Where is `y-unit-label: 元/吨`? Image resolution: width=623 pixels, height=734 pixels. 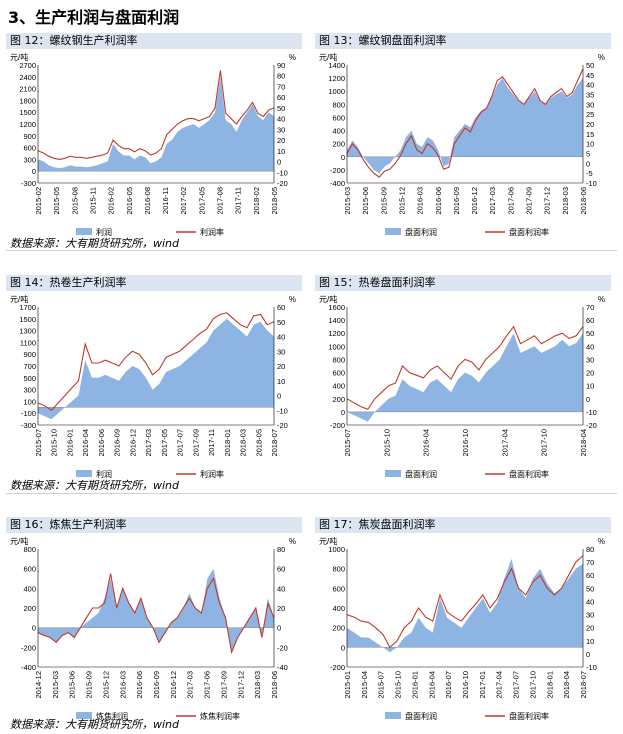 y-unit-label: 元/吨 is located at coordinates (328, 299).